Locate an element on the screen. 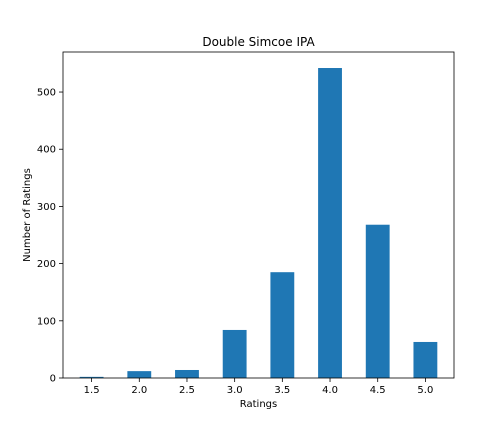  x-tick-label: 1.5 is located at coordinates (92, 390).